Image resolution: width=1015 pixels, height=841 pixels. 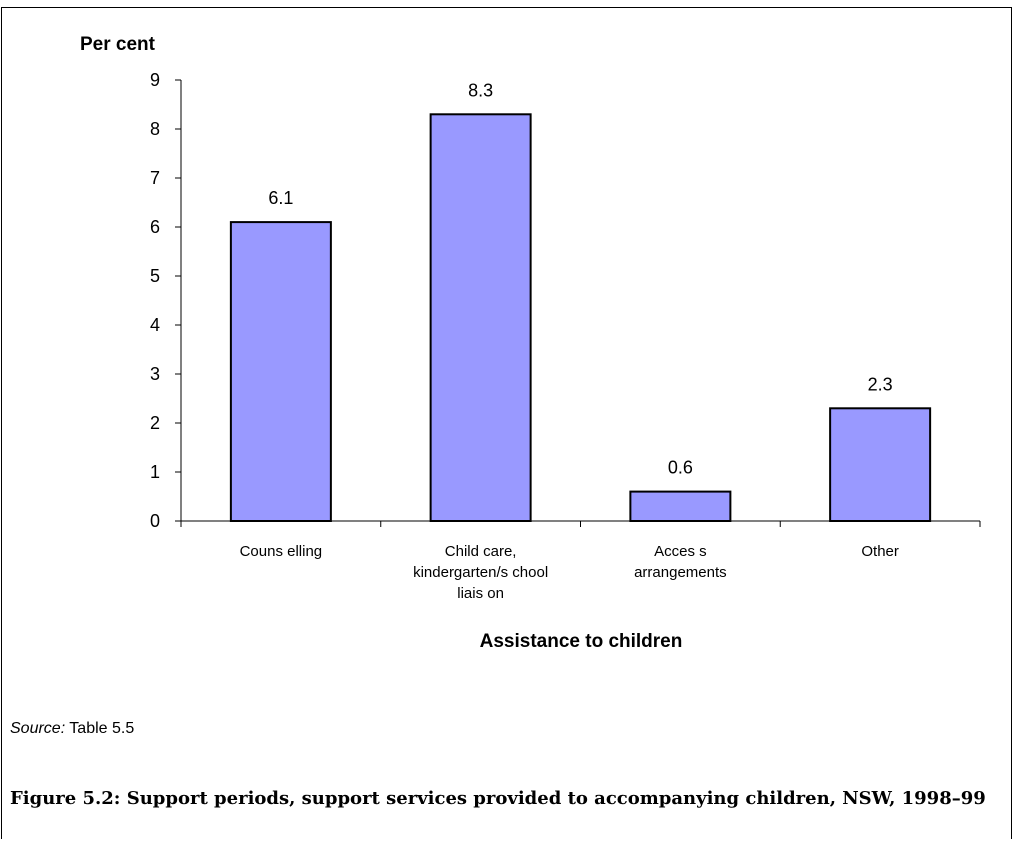 I want to click on y-tick-label: 8, so click(x=155, y=129).